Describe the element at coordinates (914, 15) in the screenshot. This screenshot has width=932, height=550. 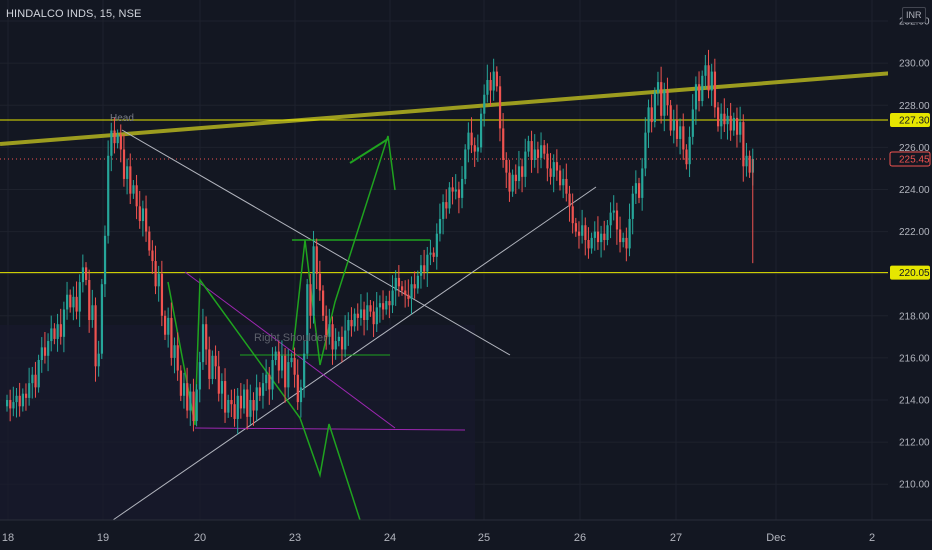
I see `currency-badge: INR` at that location.